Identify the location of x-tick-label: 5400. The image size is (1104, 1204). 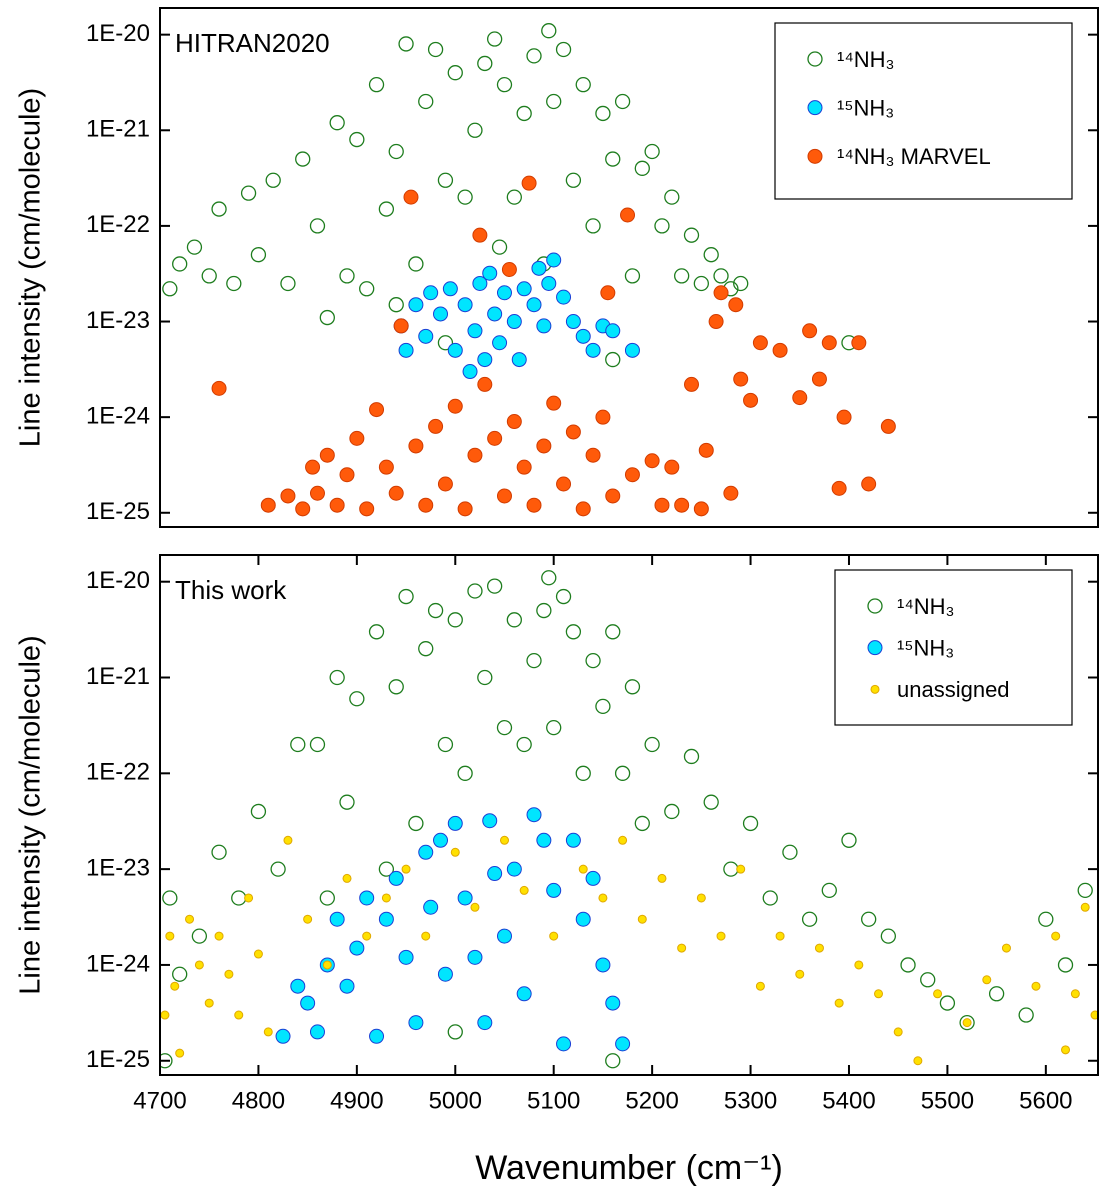
(848, 1100).